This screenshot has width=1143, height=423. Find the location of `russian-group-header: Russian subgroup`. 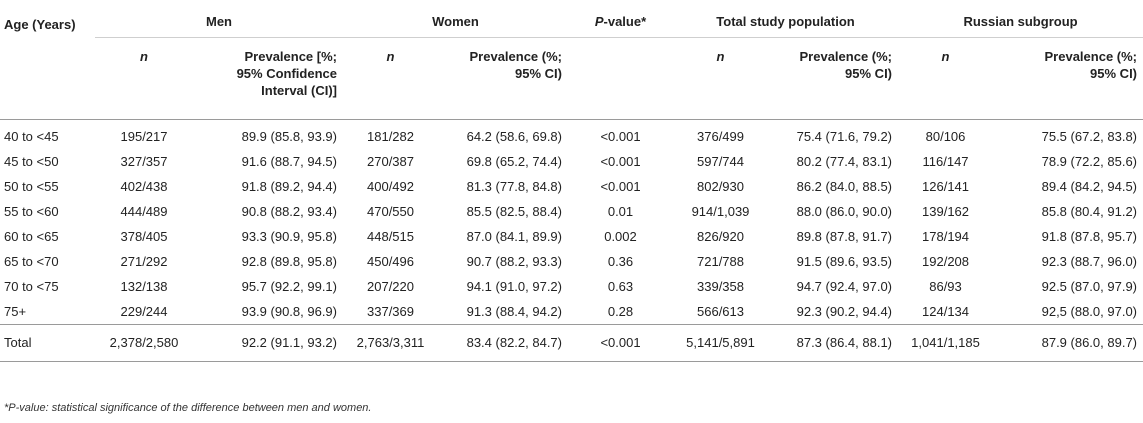

russian-group-header: Russian subgroup is located at coordinates (1020, 22).